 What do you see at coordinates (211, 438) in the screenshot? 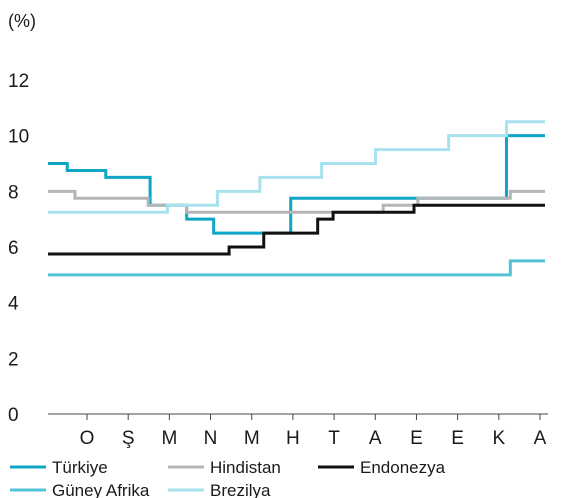
I see `x-tick-label: N` at bounding box center [211, 438].